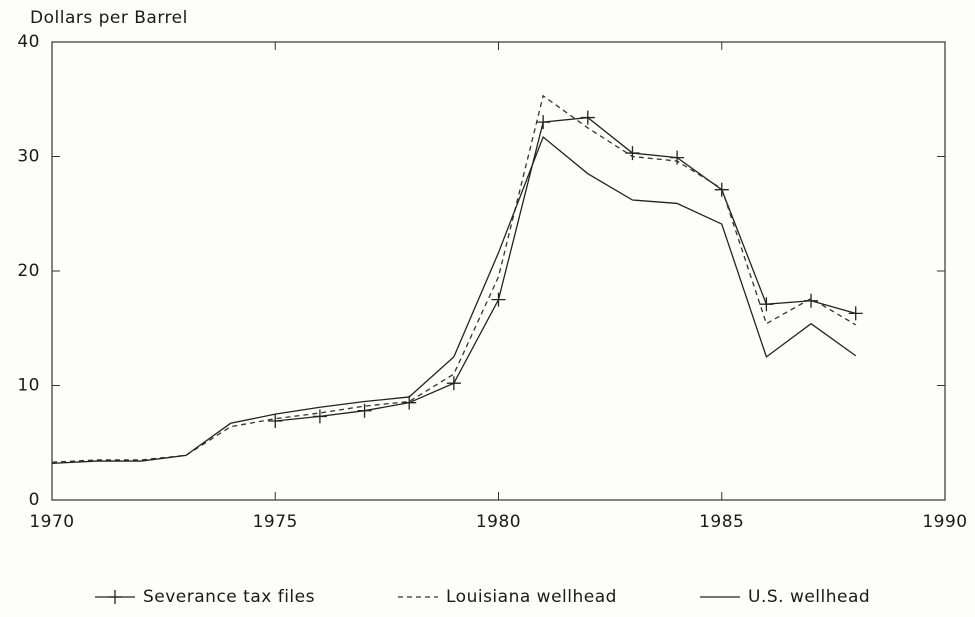 Image resolution: width=975 pixels, height=617 pixels. I want to click on x-tick-label: 1970, so click(51, 522).